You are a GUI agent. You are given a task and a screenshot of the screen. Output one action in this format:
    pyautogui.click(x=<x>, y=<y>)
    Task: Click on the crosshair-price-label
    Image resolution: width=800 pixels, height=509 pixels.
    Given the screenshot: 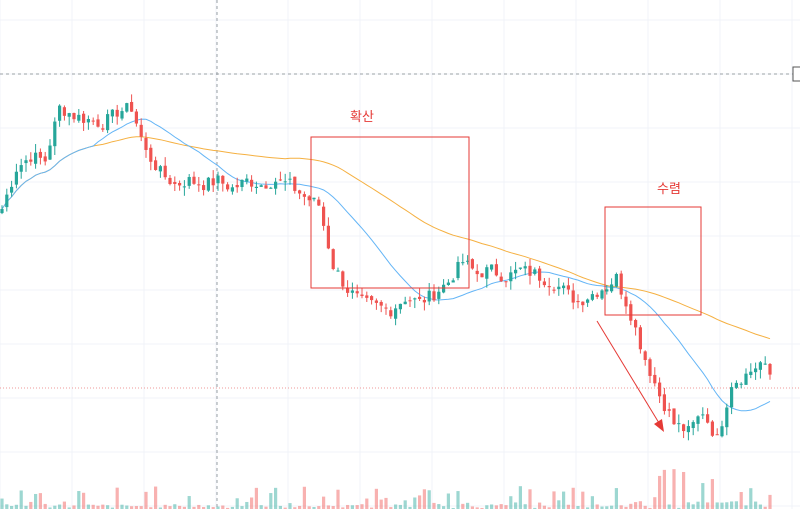 What is the action you would take?
    pyautogui.click(x=796, y=74)
    